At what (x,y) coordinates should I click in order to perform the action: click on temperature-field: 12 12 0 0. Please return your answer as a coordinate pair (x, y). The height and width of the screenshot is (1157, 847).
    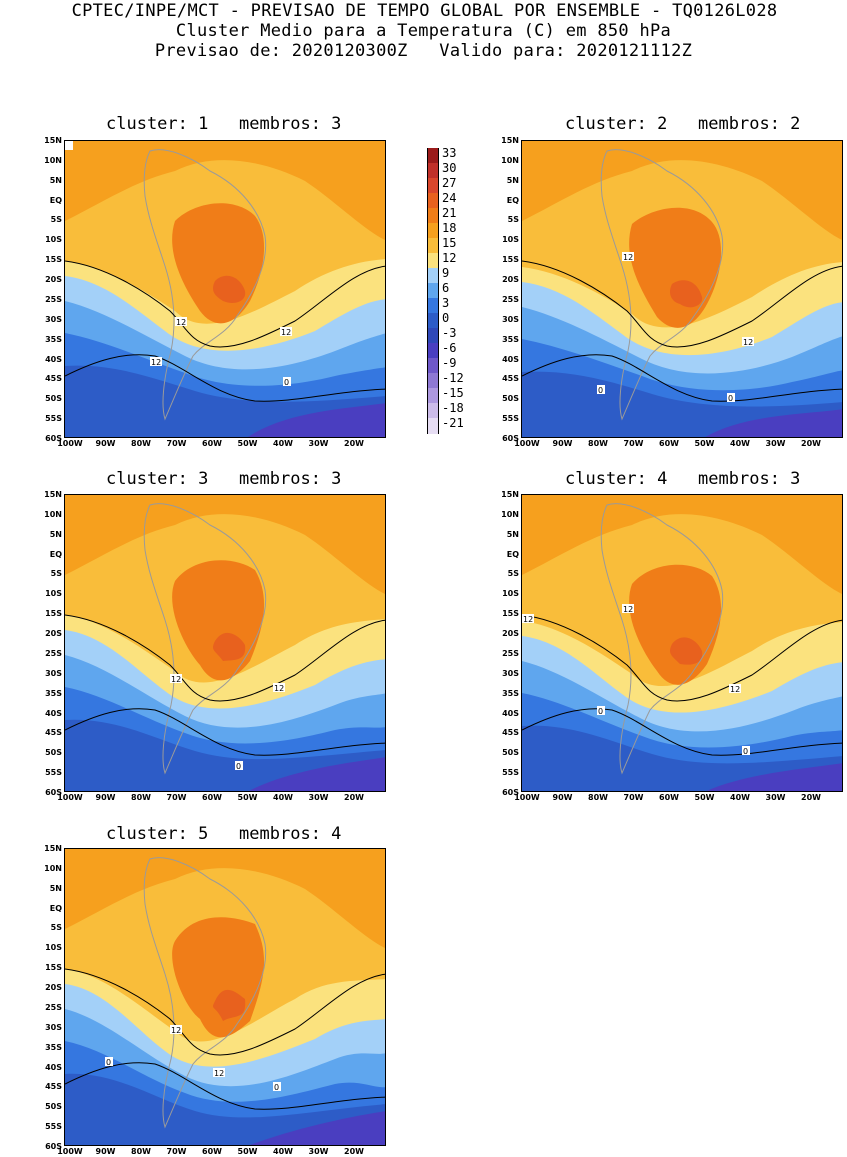
    Looking at the image, I should click on (225, 997).